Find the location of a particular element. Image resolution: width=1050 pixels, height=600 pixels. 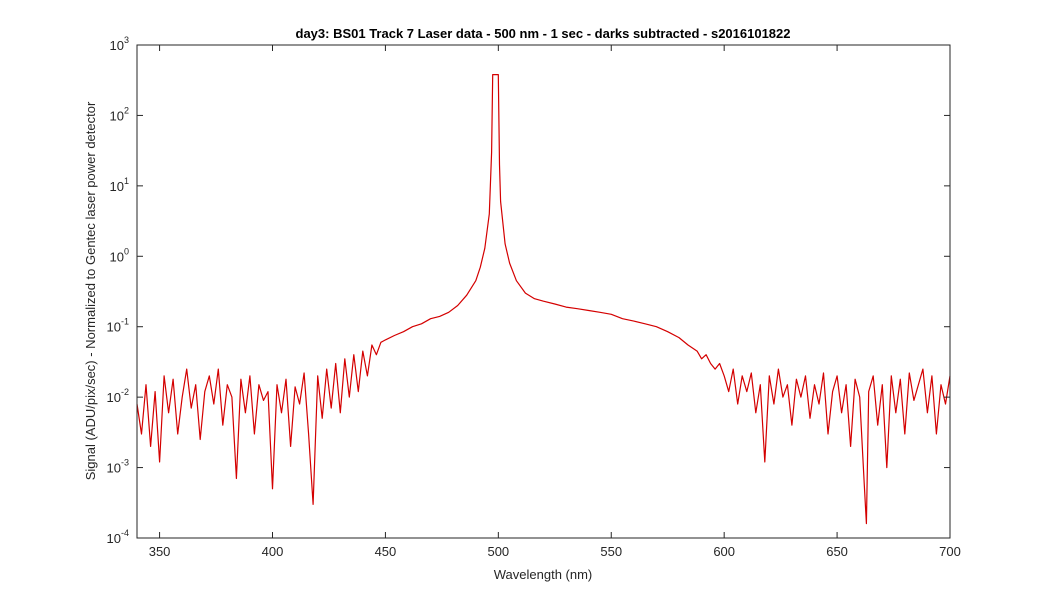

x-tick-label: 650 is located at coordinates (837, 551).